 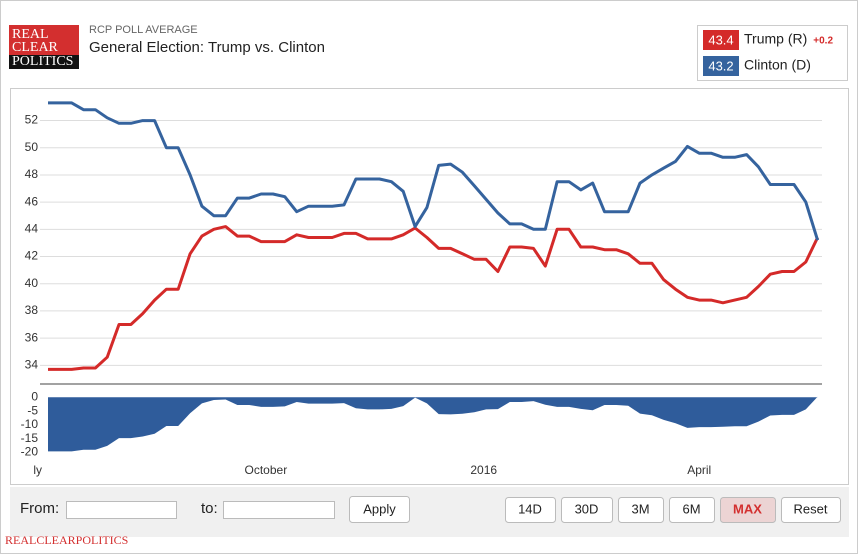 I want to click on logo-text: CLEAR, so click(x=35, y=47).